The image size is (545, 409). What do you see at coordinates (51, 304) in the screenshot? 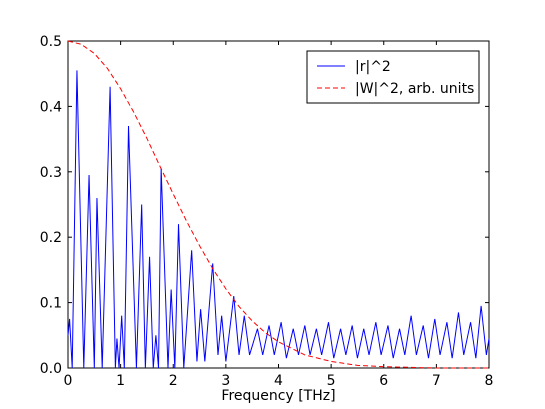
I see `y-tick-label: 0.1` at bounding box center [51, 304].